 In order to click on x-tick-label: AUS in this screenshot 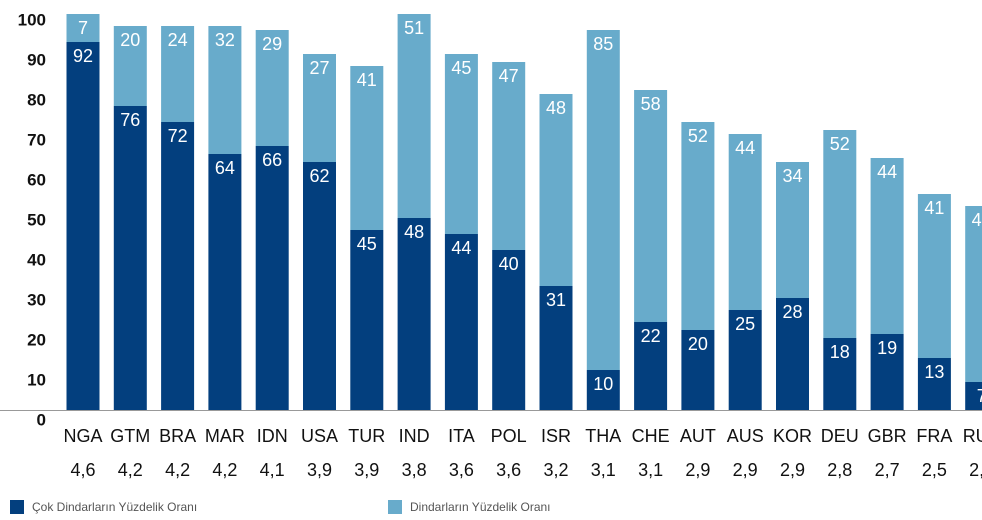, I will do `click(745, 436)`.